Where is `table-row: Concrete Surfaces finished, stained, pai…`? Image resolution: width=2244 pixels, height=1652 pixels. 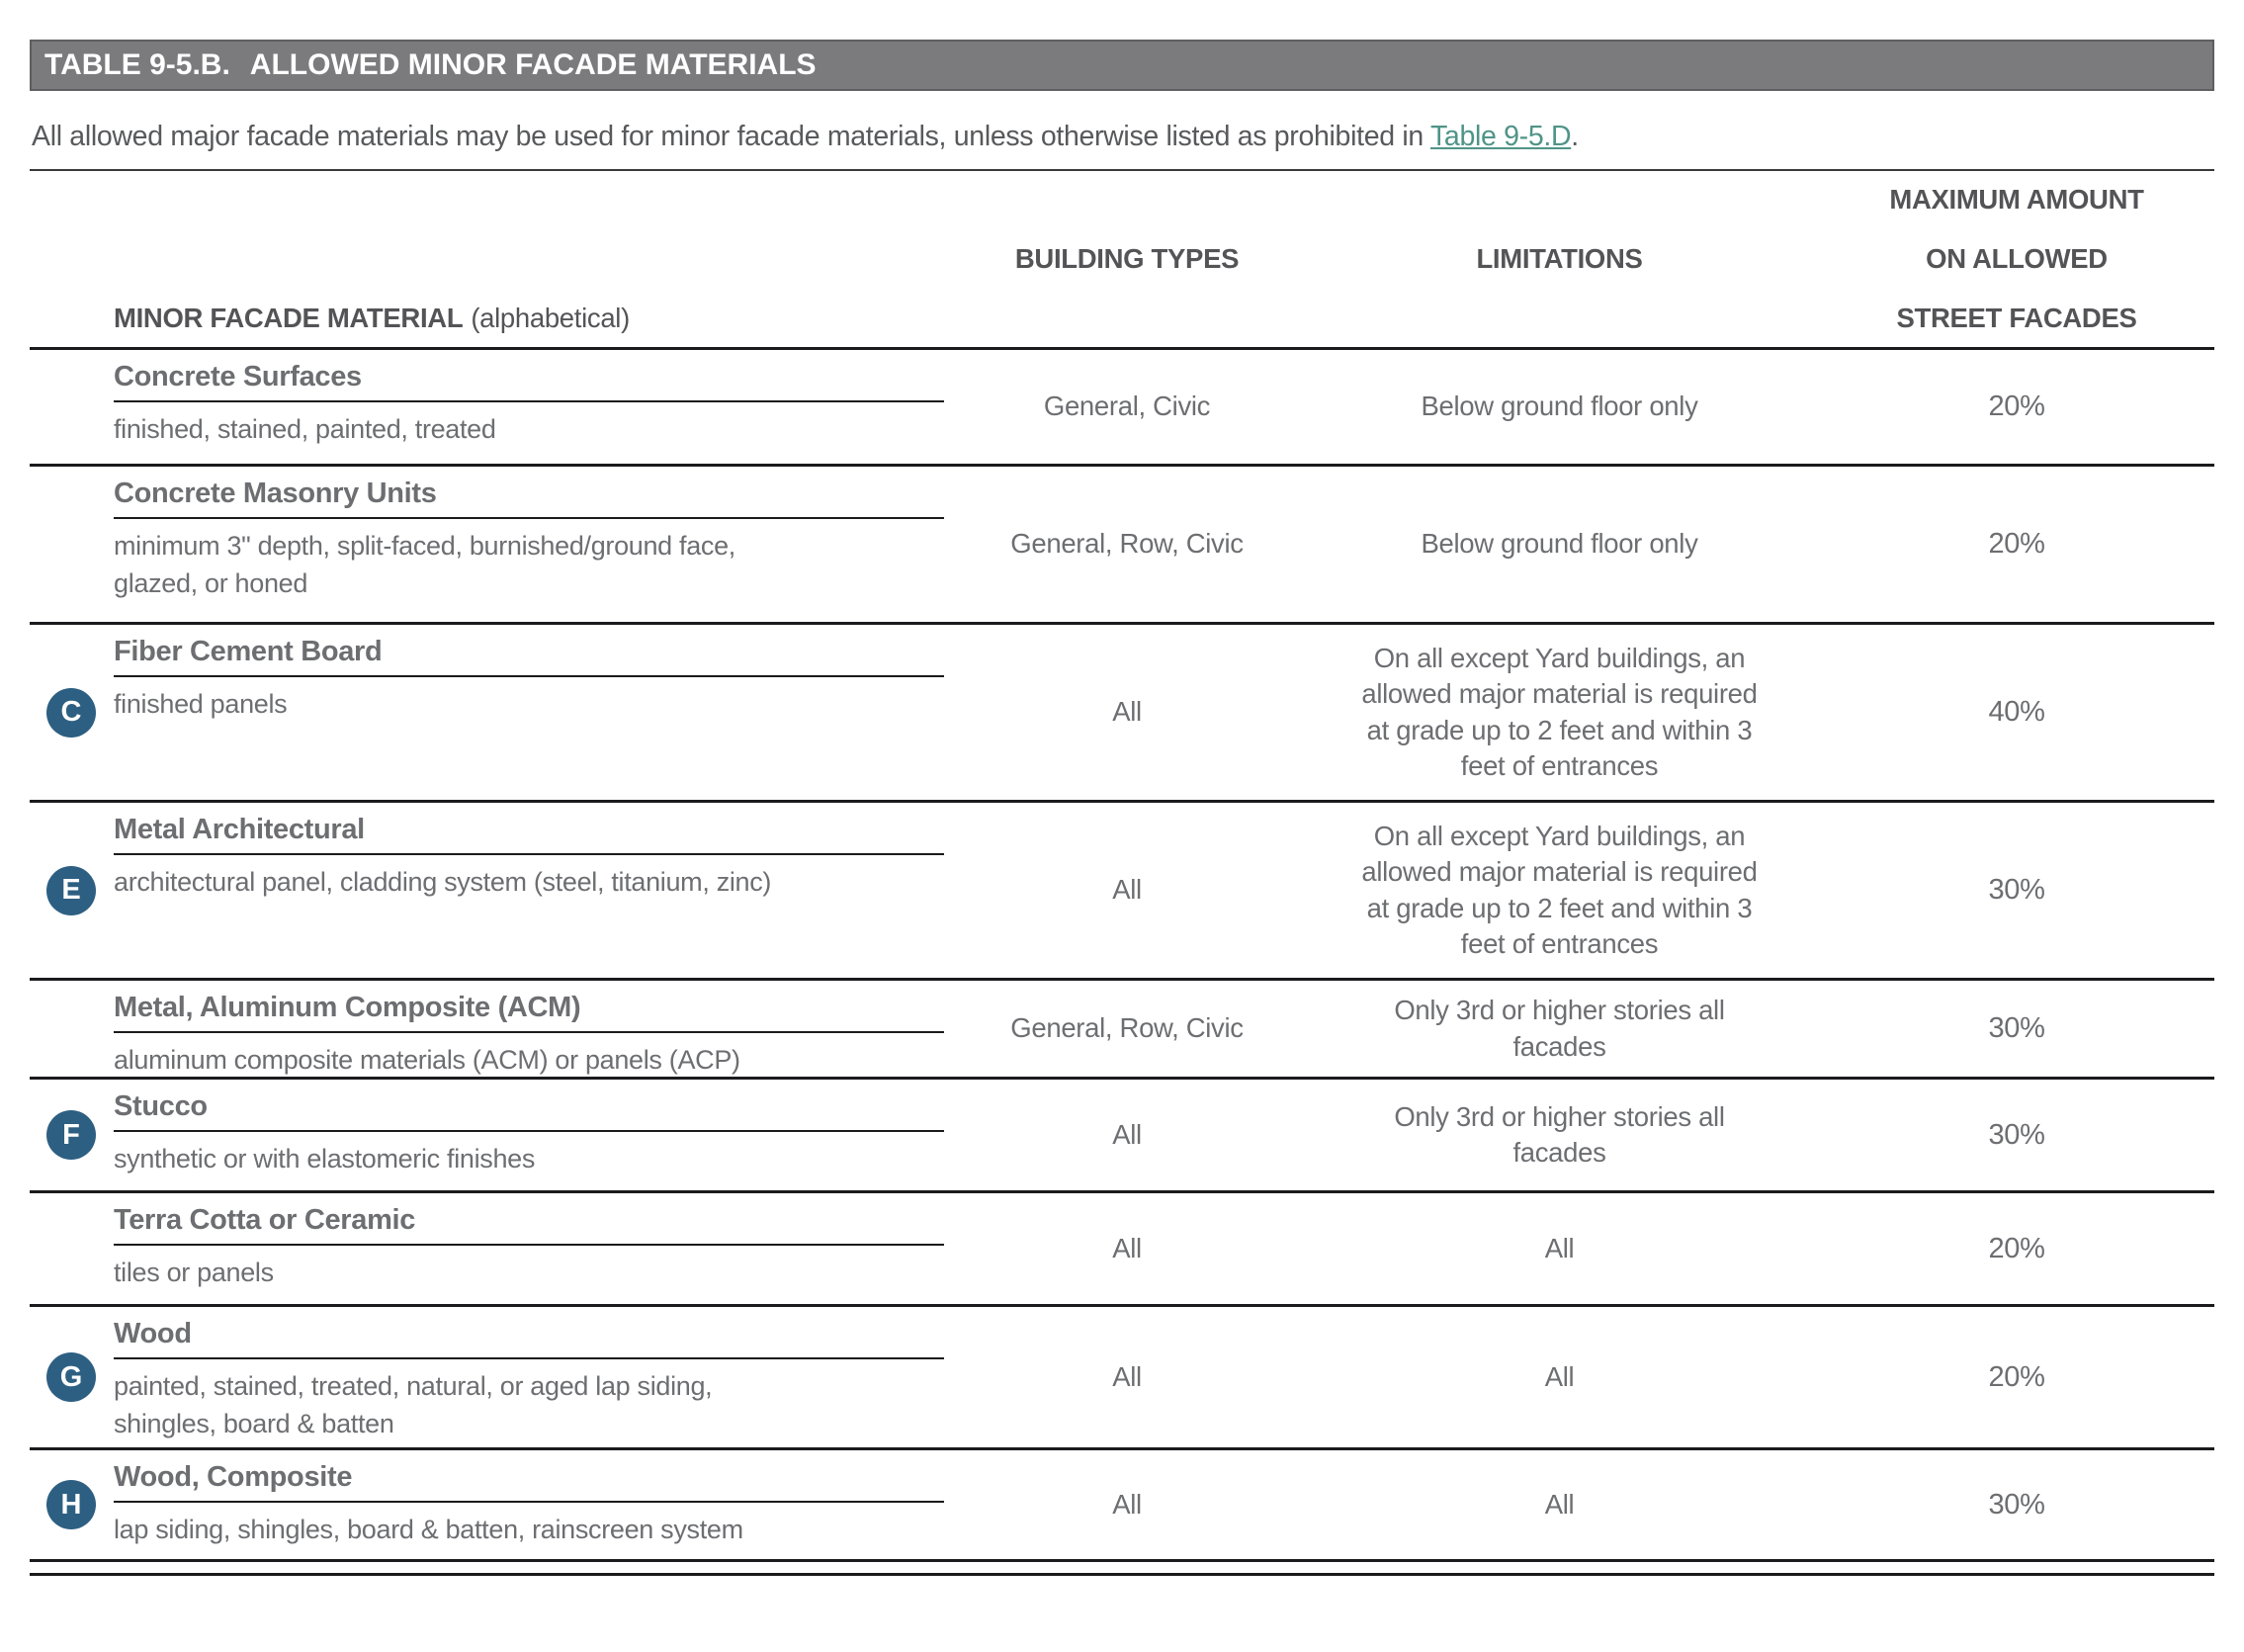 table-row: Concrete Surfaces finished, stained, pai… is located at coordinates (1122, 405).